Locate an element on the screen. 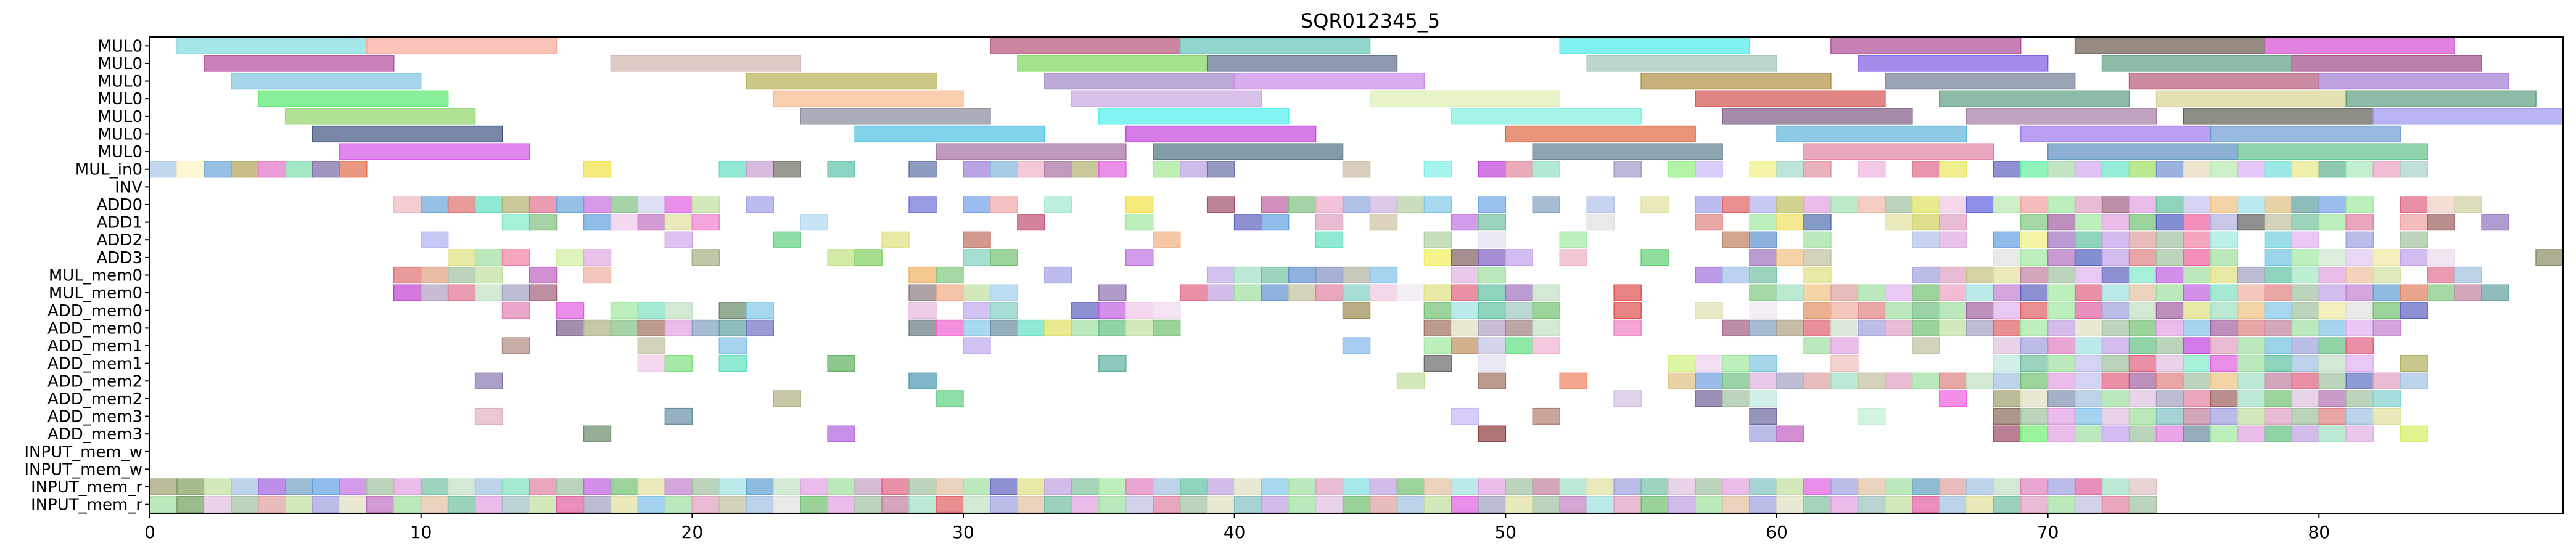 The height and width of the screenshot is (554, 2576). y-tick-label: ADD_mem2 is located at coordinates (94, 399).